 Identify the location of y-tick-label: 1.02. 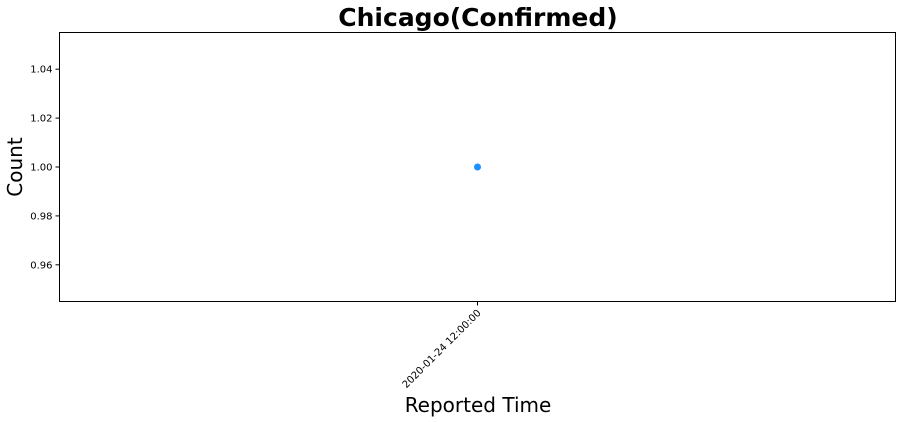
(41, 119).